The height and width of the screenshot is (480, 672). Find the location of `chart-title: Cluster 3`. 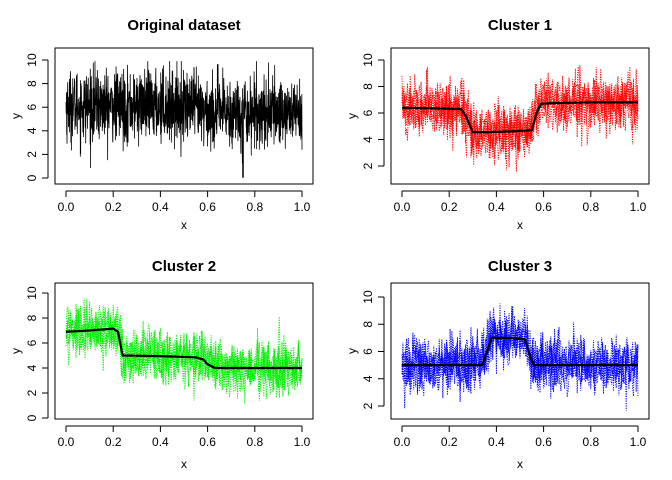

chart-title: Cluster 3 is located at coordinates (520, 266).